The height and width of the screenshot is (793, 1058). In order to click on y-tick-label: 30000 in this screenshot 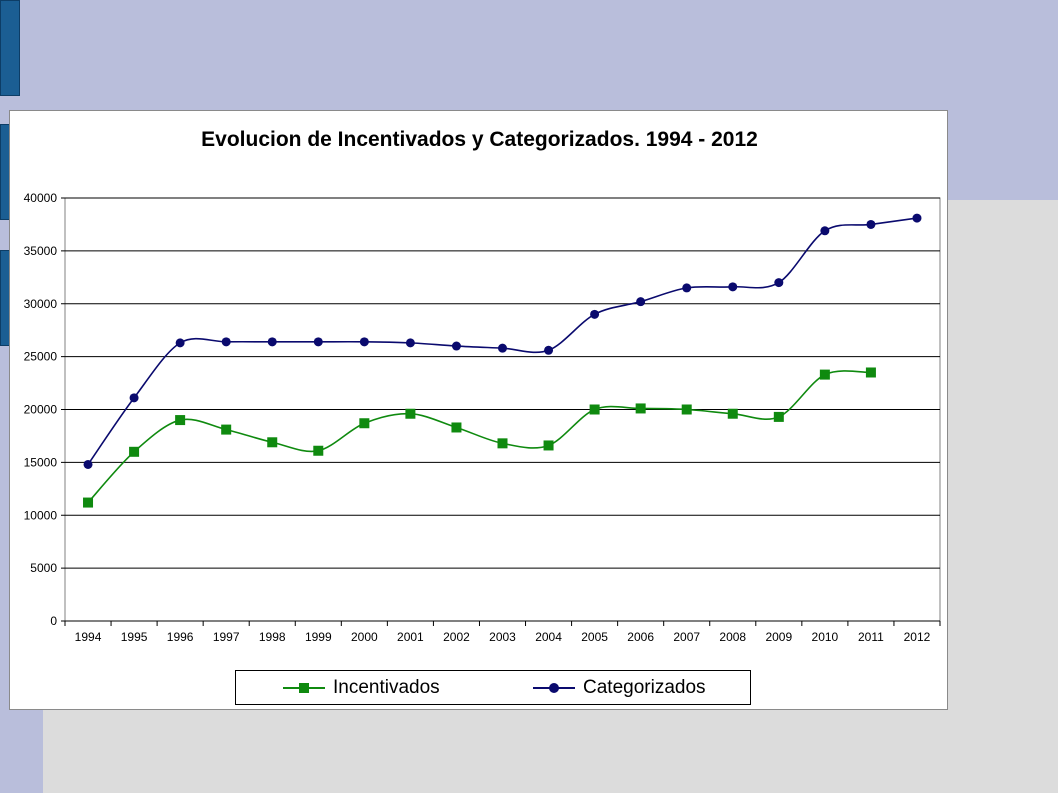, I will do `click(41, 304)`.